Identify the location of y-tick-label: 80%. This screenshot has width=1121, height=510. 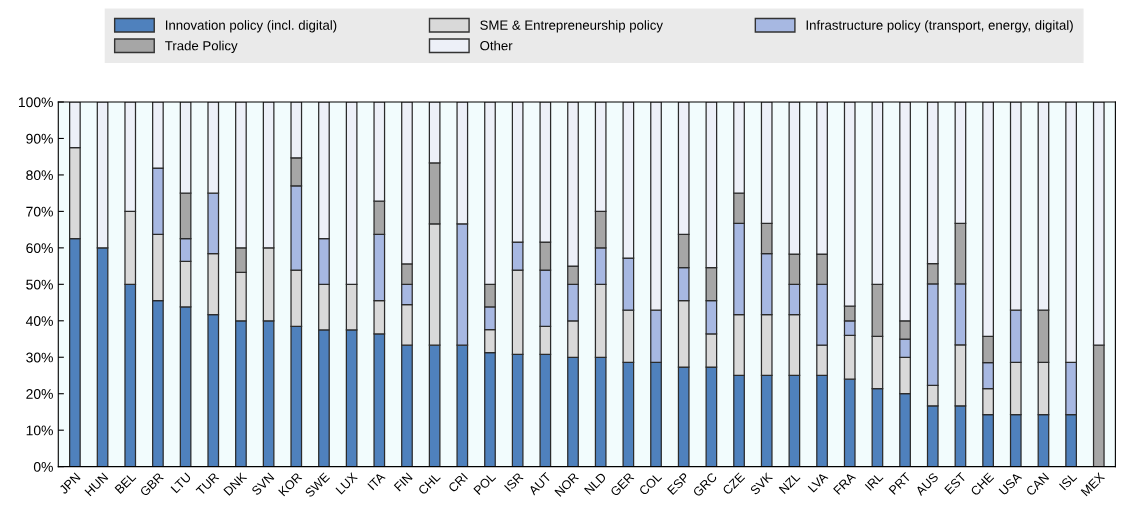
(39, 175).